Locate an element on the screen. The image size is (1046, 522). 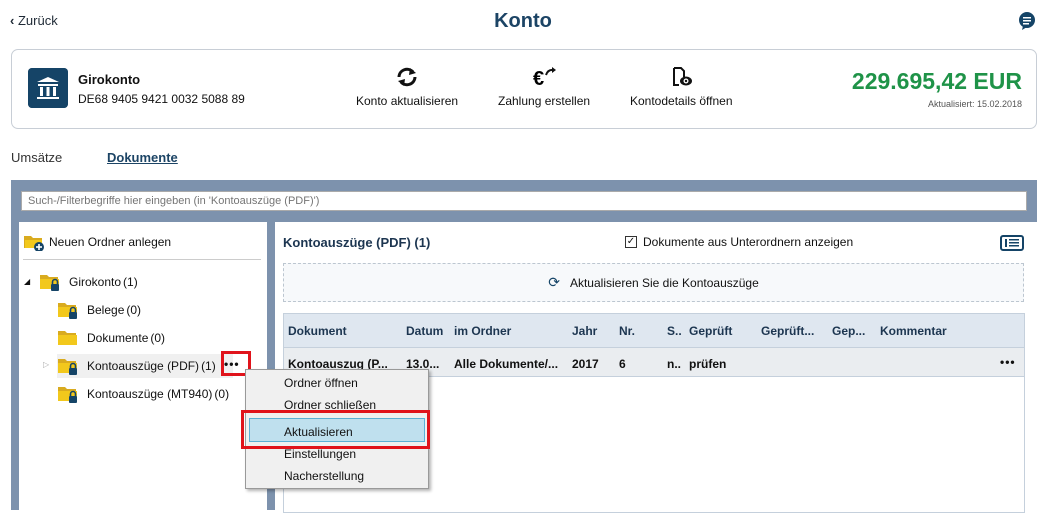
folder-icon is located at coordinates (67, 338).